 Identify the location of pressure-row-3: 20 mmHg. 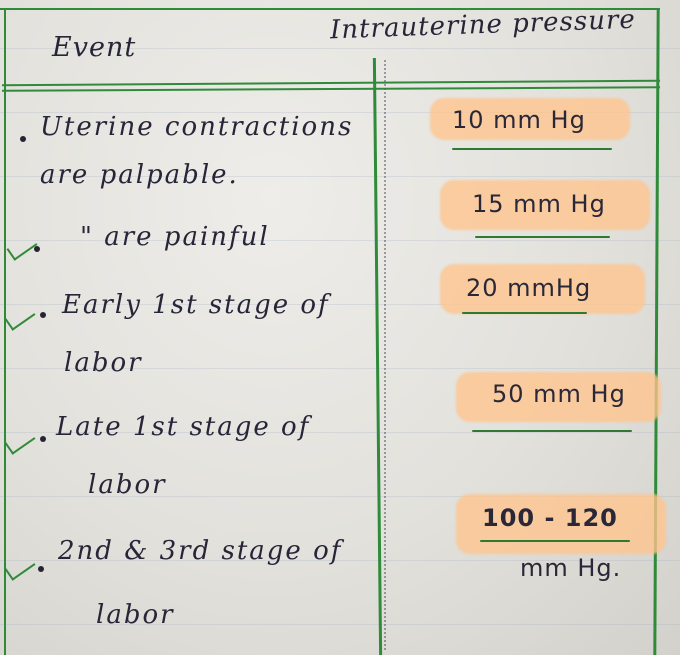
(529, 288).